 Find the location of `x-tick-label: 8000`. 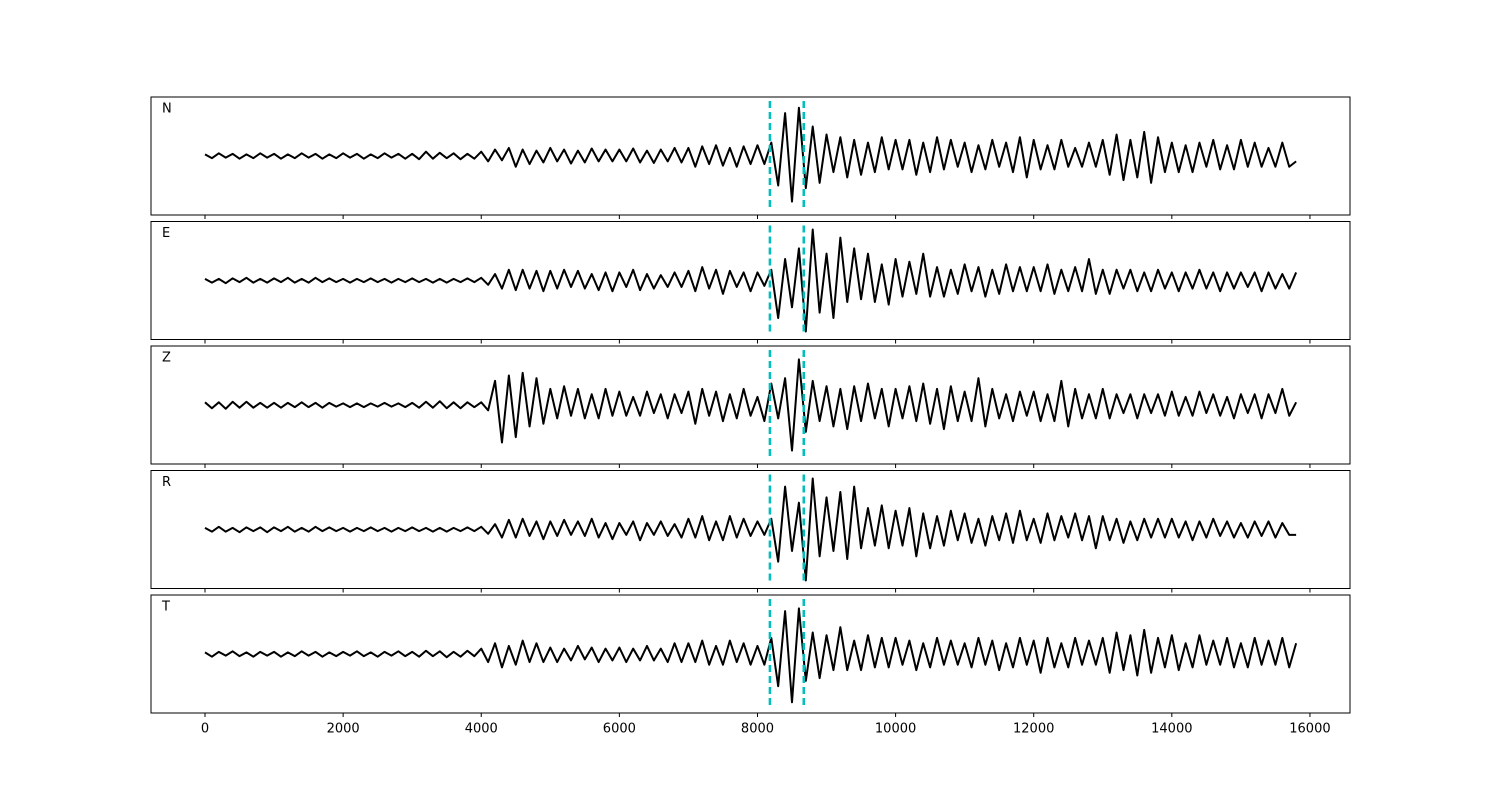

x-tick-label: 8000 is located at coordinates (757, 729).